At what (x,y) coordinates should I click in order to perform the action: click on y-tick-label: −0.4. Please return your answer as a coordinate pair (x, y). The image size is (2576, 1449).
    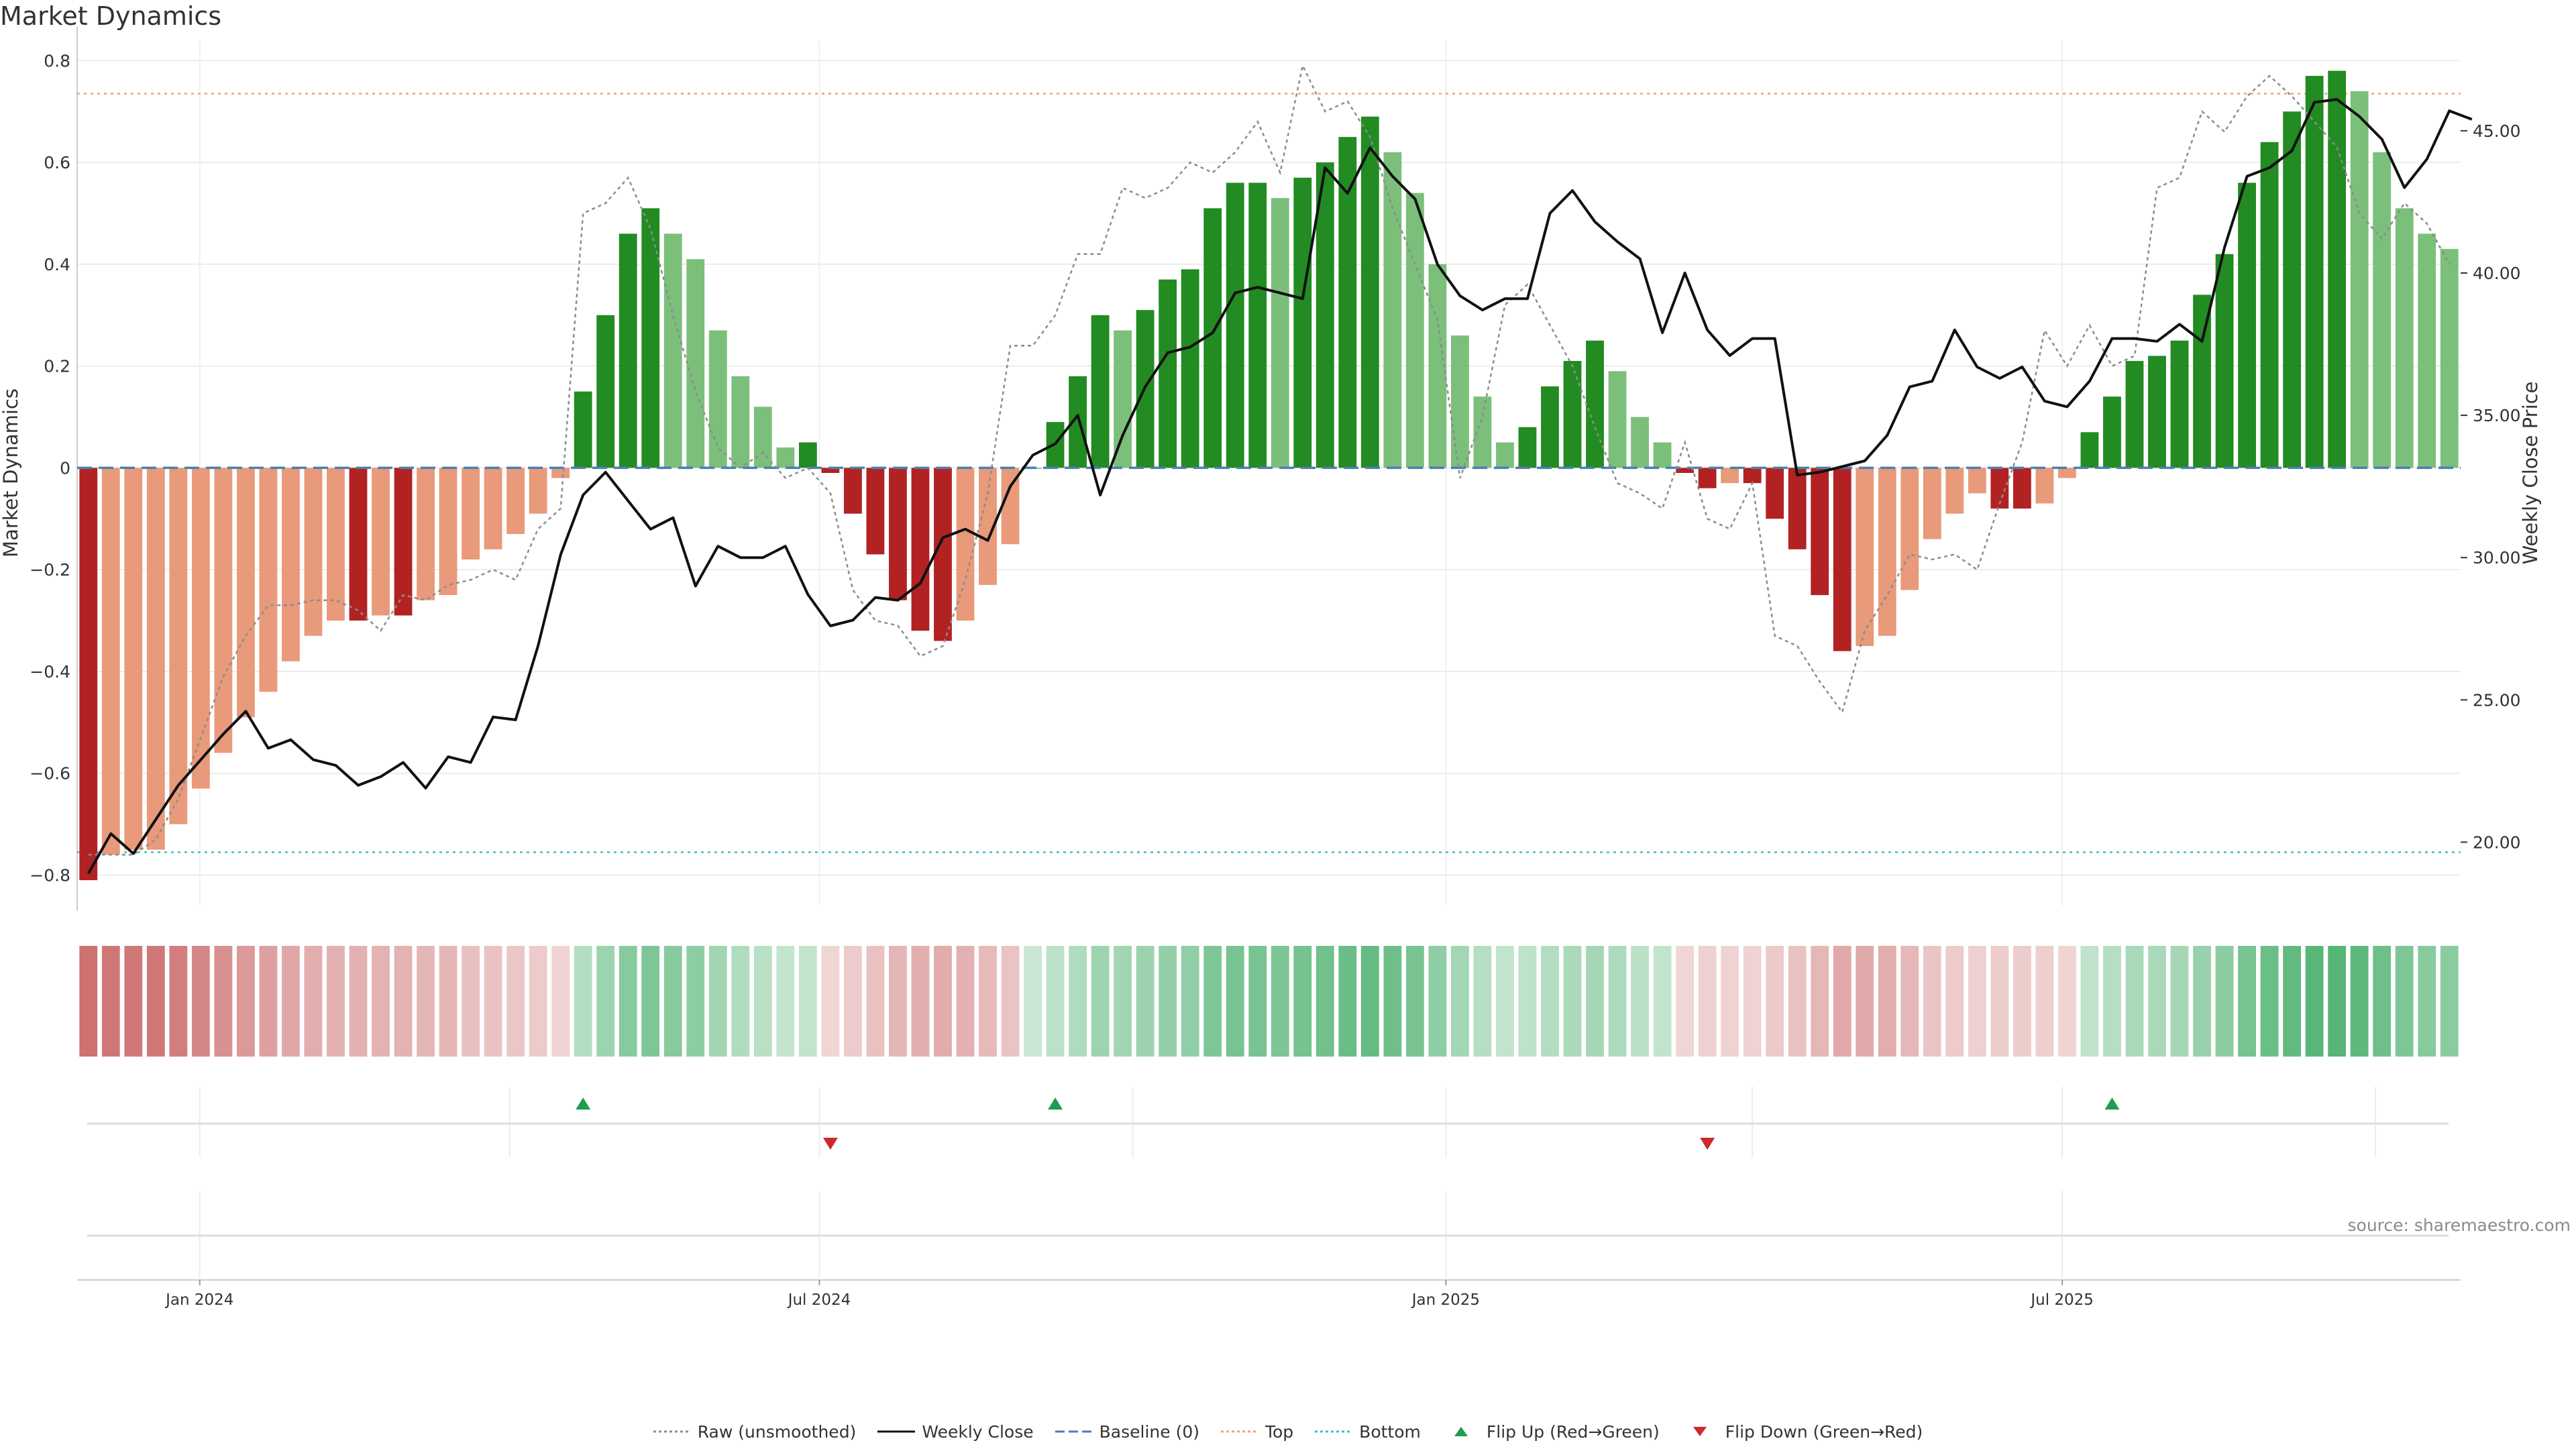
    Looking at the image, I should click on (50, 672).